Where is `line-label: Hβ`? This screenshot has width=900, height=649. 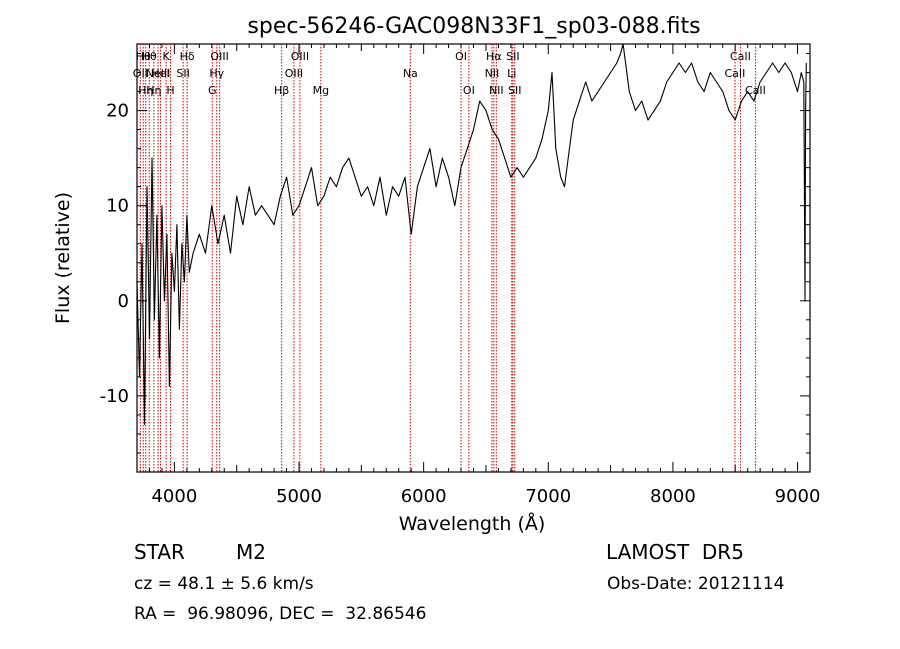 line-label: Hβ is located at coordinates (281, 90).